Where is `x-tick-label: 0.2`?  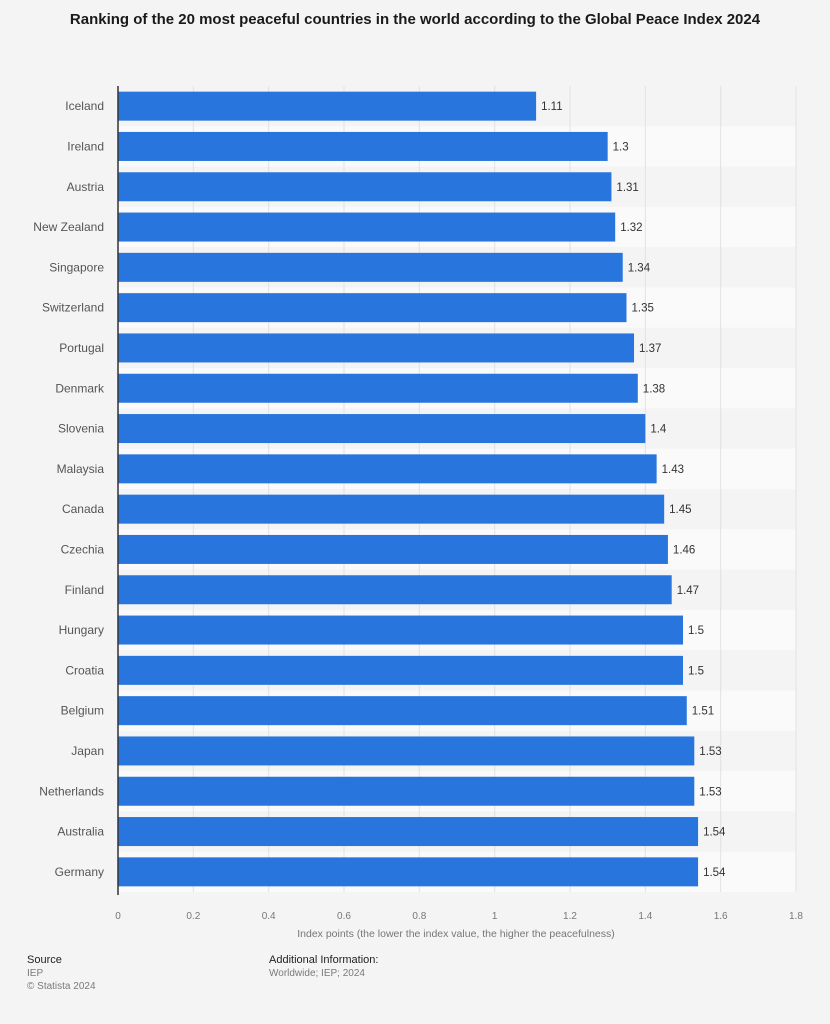
x-tick-label: 0.2 is located at coordinates (193, 916).